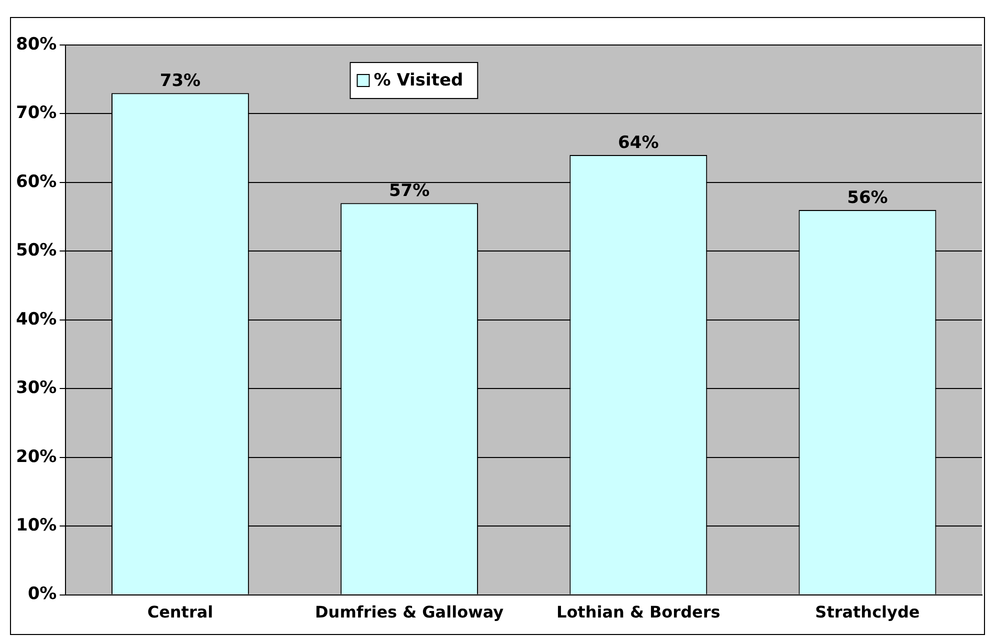  Describe the element at coordinates (867, 198) in the screenshot. I see `text: 56%` at that location.